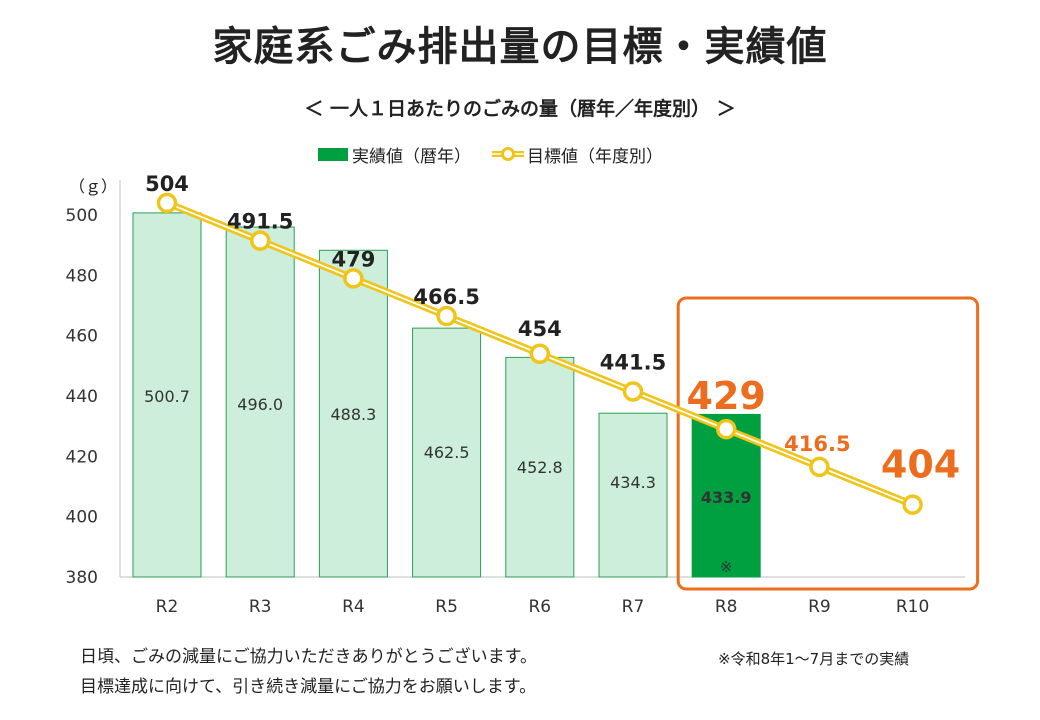 The image size is (1040, 720). I want to click on x-tick-label: R10, so click(912, 607).